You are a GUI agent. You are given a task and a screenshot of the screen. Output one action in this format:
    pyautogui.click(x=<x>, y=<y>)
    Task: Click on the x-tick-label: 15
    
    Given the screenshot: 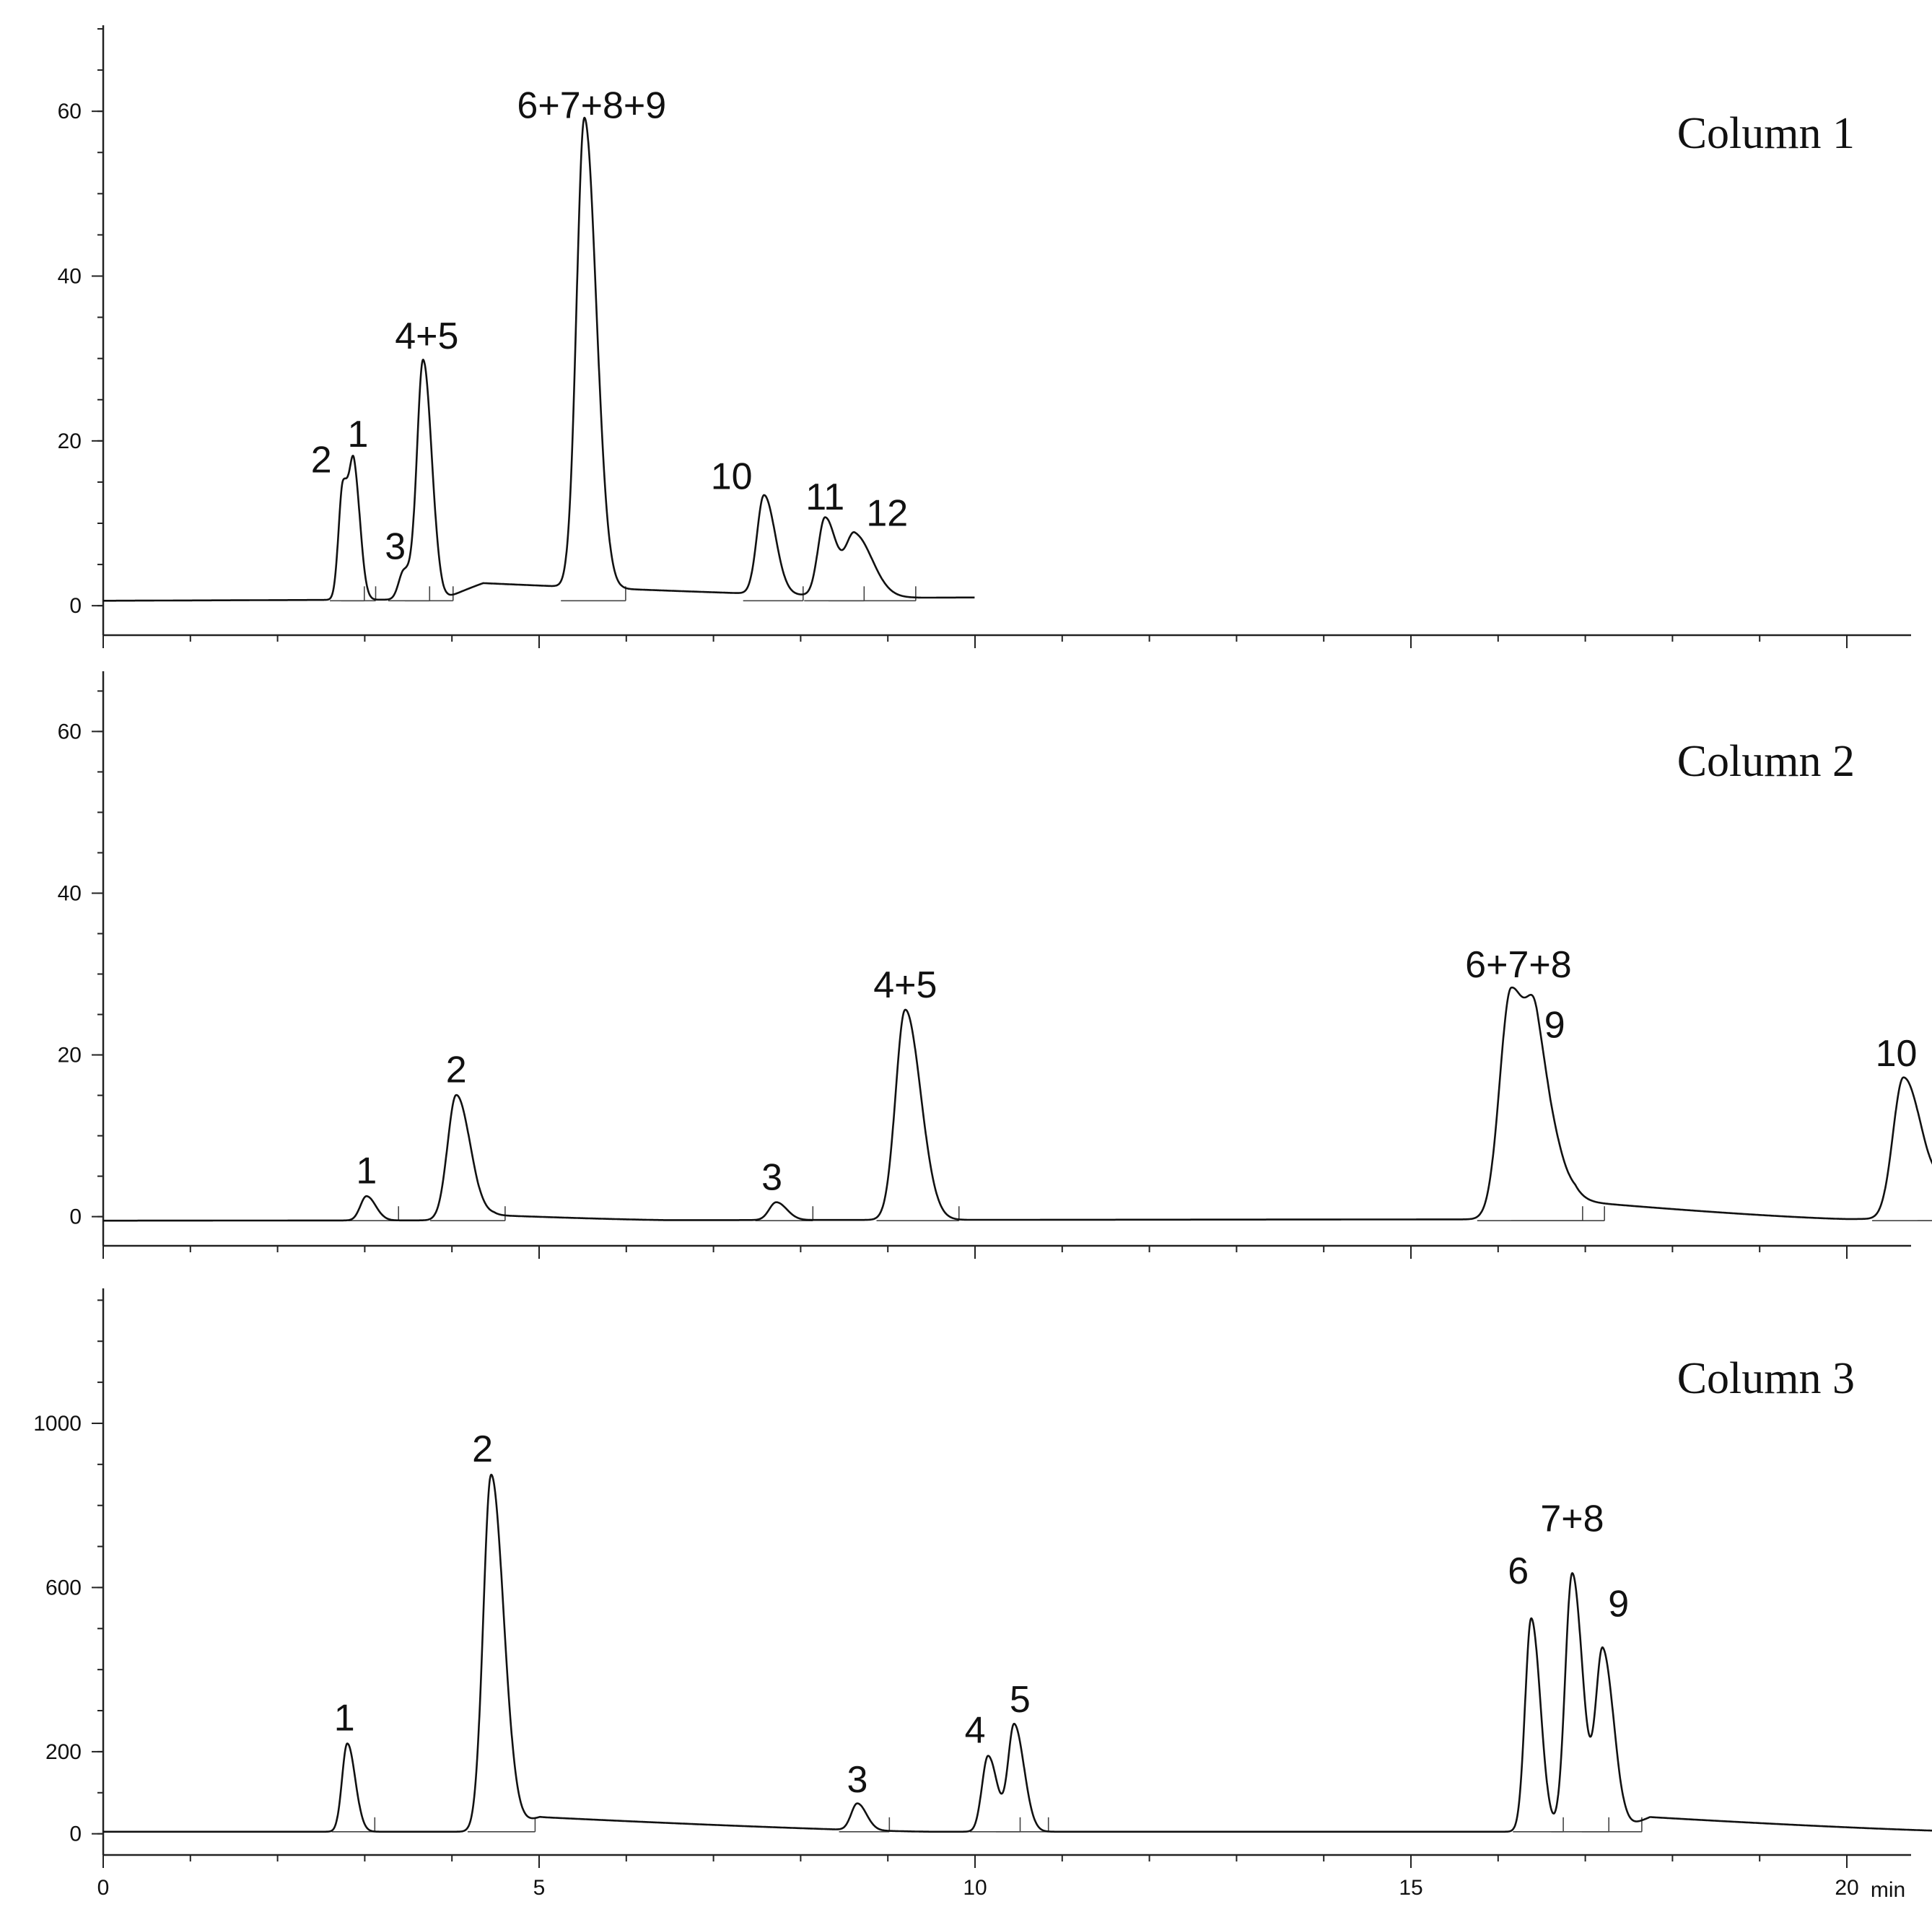 What is the action you would take?
    pyautogui.click(x=1410, y=1888)
    